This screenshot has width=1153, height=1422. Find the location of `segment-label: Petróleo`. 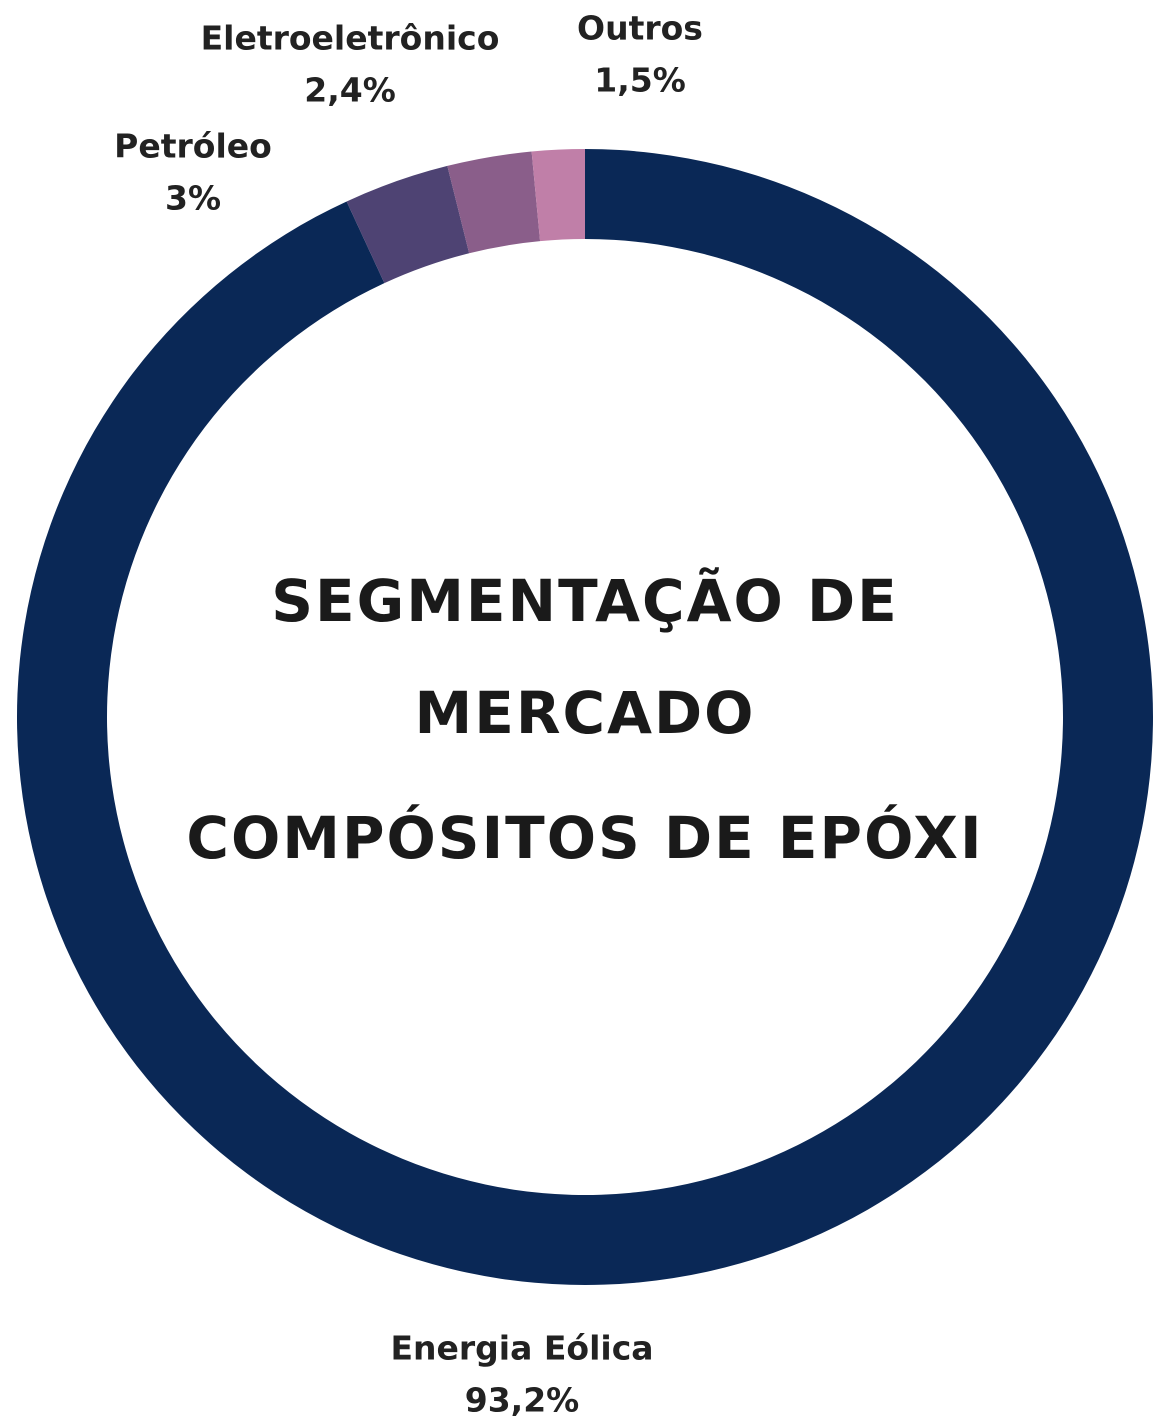

segment-label: Petróleo is located at coordinates (193, 146).